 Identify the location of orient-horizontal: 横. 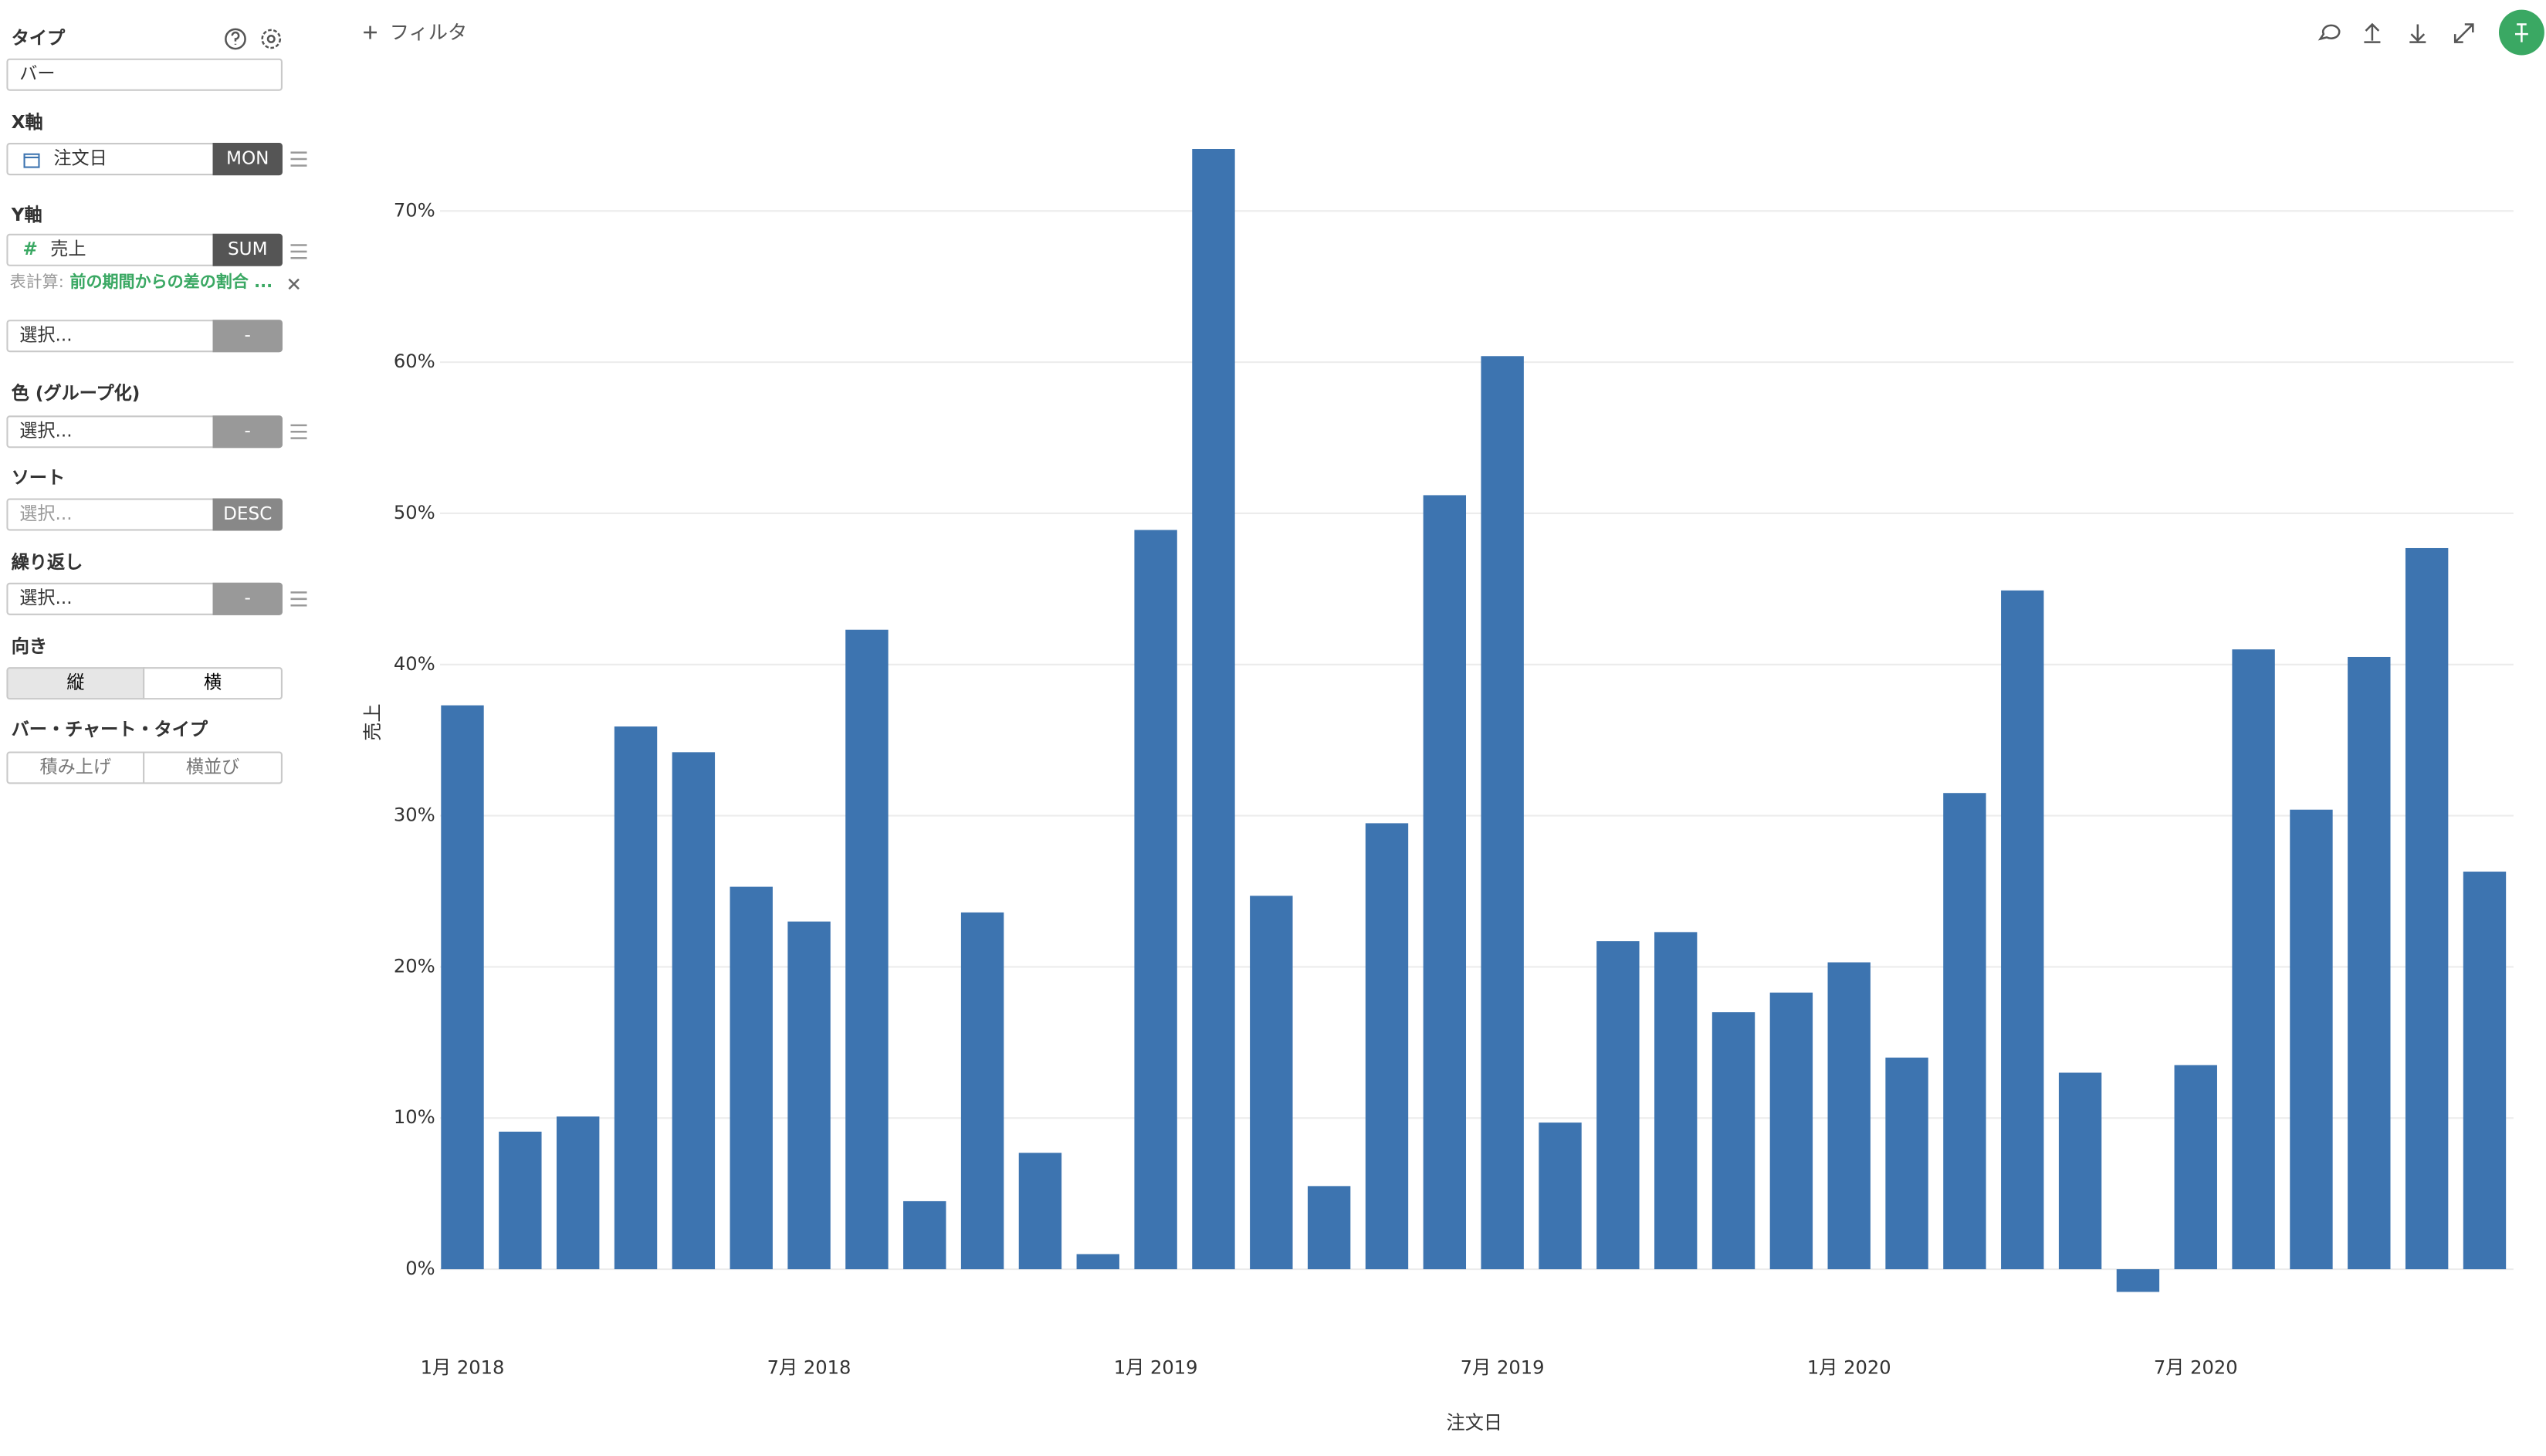
(213, 683).